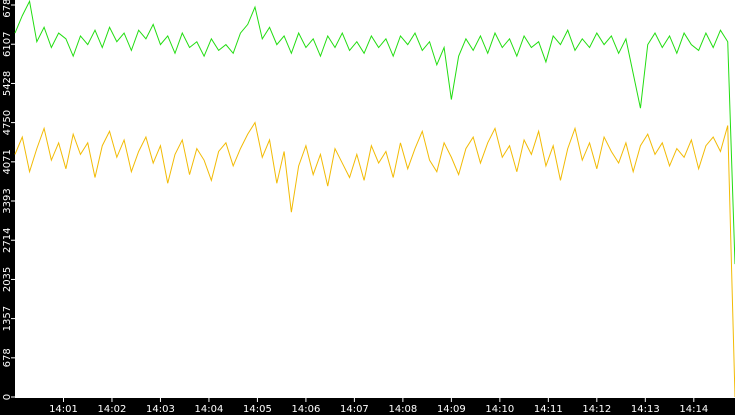 Image resolution: width=735 pixels, height=415 pixels. Describe the element at coordinates (63, 409) in the screenshot. I see `x-tick-label: 14:01` at that location.